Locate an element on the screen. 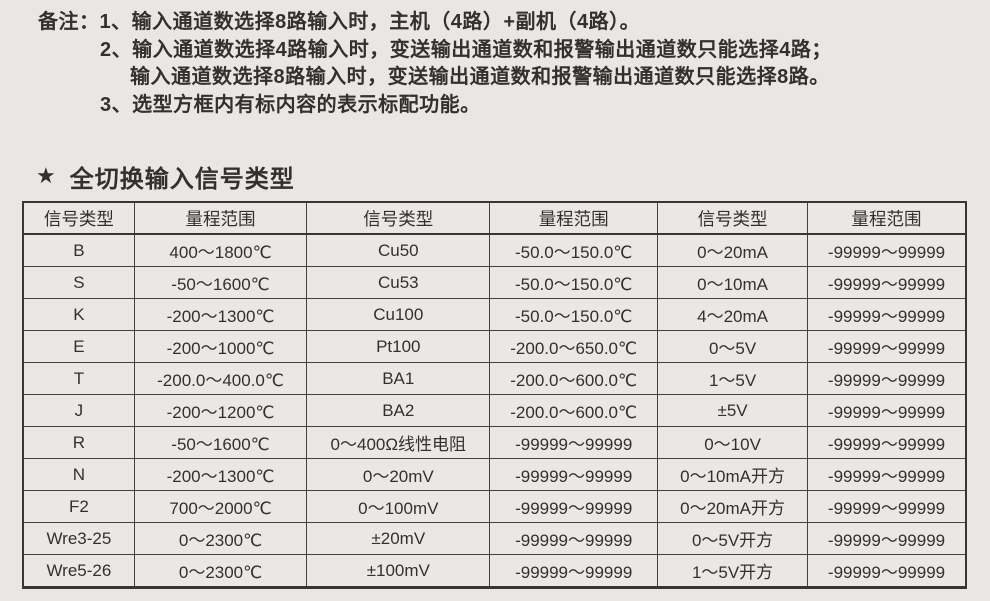 The width and height of the screenshot is (990, 601). table-cell: T is located at coordinates (78, 378).